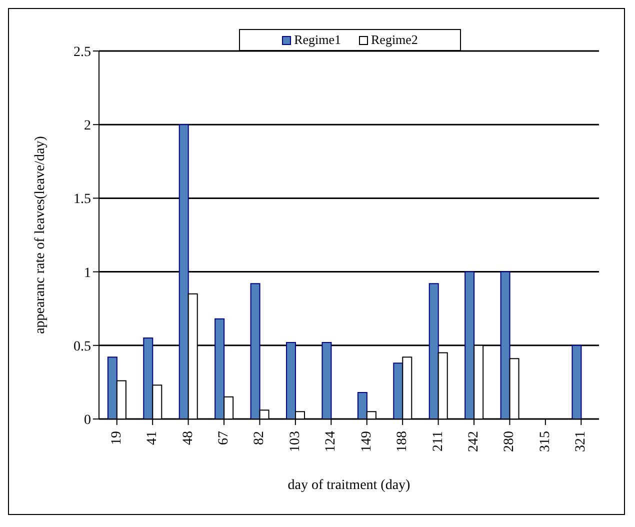  What do you see at coordinates (87, 126) in the screenshot?
I see `y-tick-label: 2` at bounding box center [87, 126].